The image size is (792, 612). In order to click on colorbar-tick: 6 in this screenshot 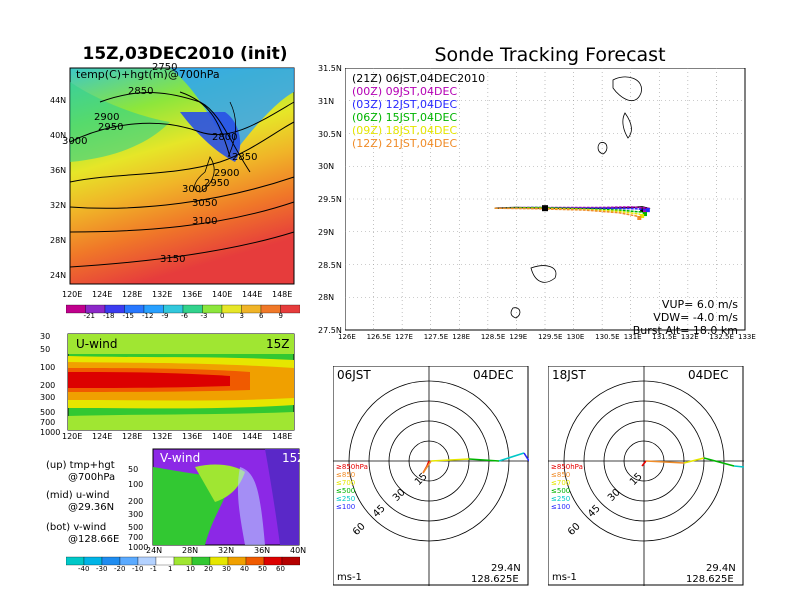, I will do `click(261, 316)`.